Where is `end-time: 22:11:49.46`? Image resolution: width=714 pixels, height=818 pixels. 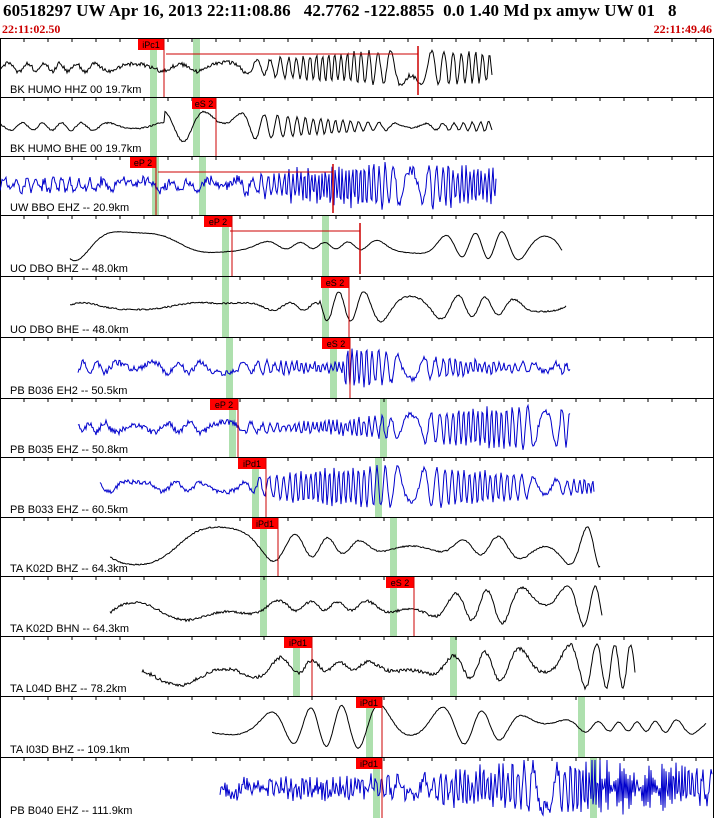 end-time: 22:11:49.46 is located at coordinates (682, 29).